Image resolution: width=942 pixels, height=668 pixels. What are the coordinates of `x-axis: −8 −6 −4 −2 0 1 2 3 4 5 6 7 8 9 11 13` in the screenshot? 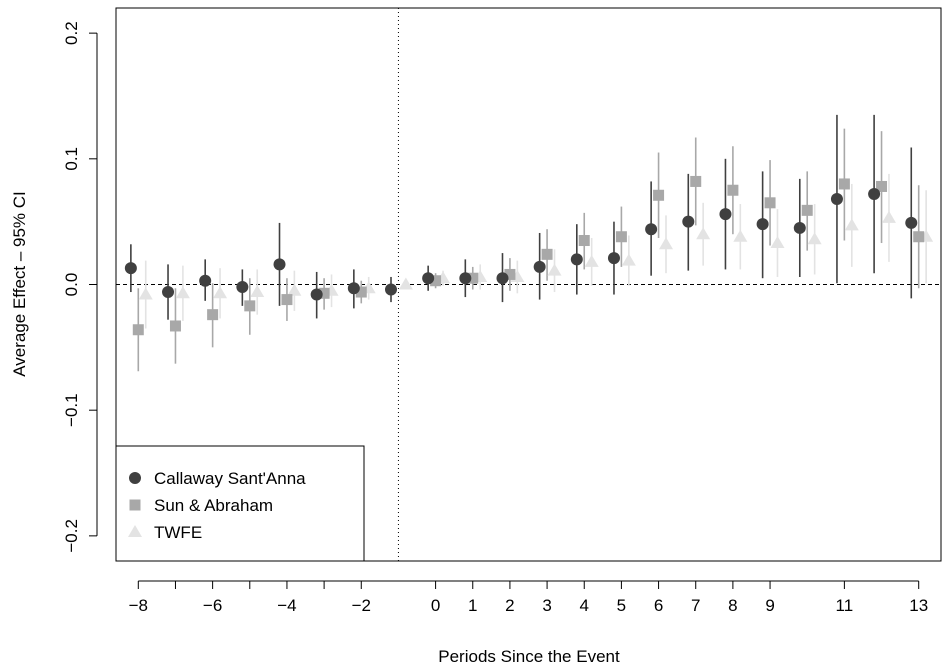 It's located at (528, 597).